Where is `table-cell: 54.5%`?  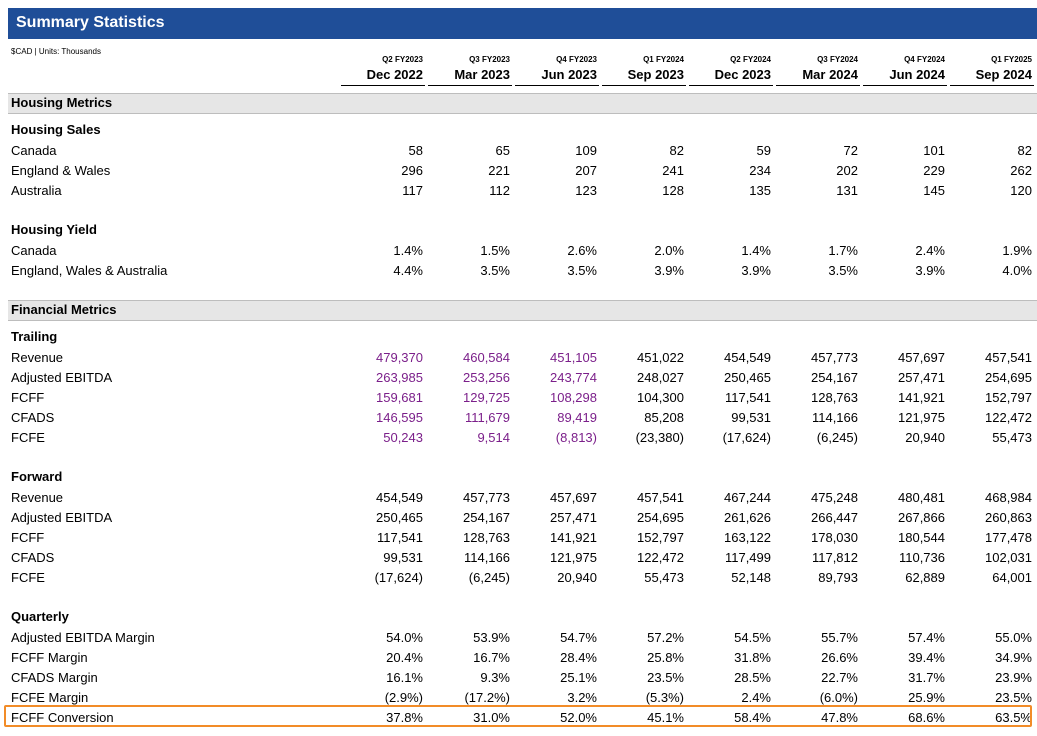
table-cell: 54.5% is located at coordinates (752, 637).